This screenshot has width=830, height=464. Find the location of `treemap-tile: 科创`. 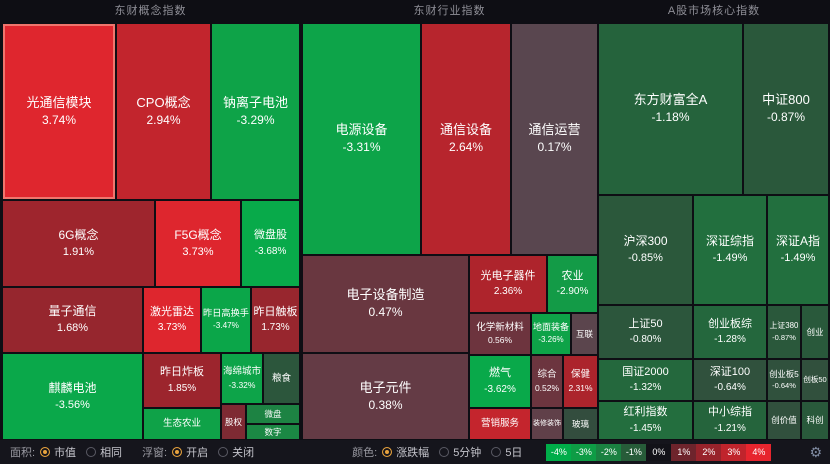

treemap-tile: 科创 is located at coordinates (815, 420).